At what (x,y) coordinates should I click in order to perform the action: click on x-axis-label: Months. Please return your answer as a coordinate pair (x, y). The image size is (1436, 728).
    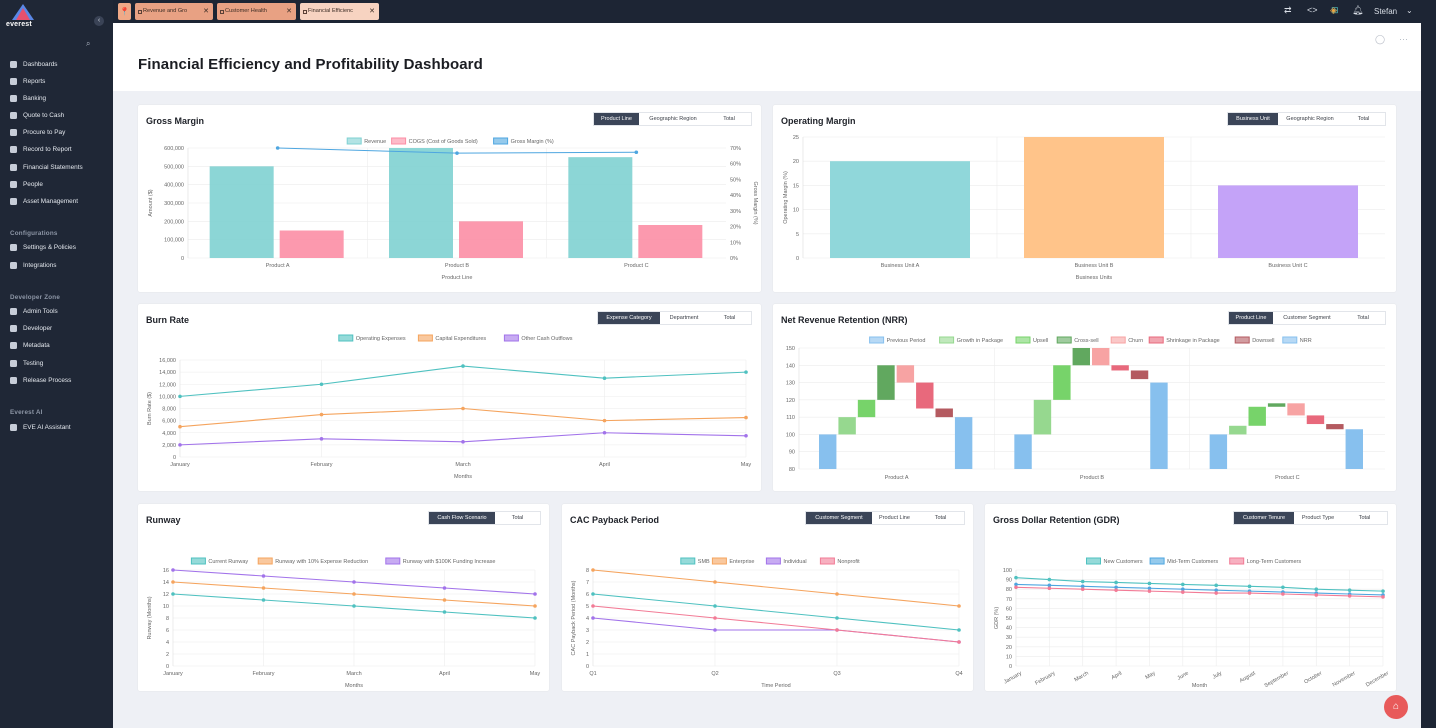
    Looking at the image, I should click on (354, 686).